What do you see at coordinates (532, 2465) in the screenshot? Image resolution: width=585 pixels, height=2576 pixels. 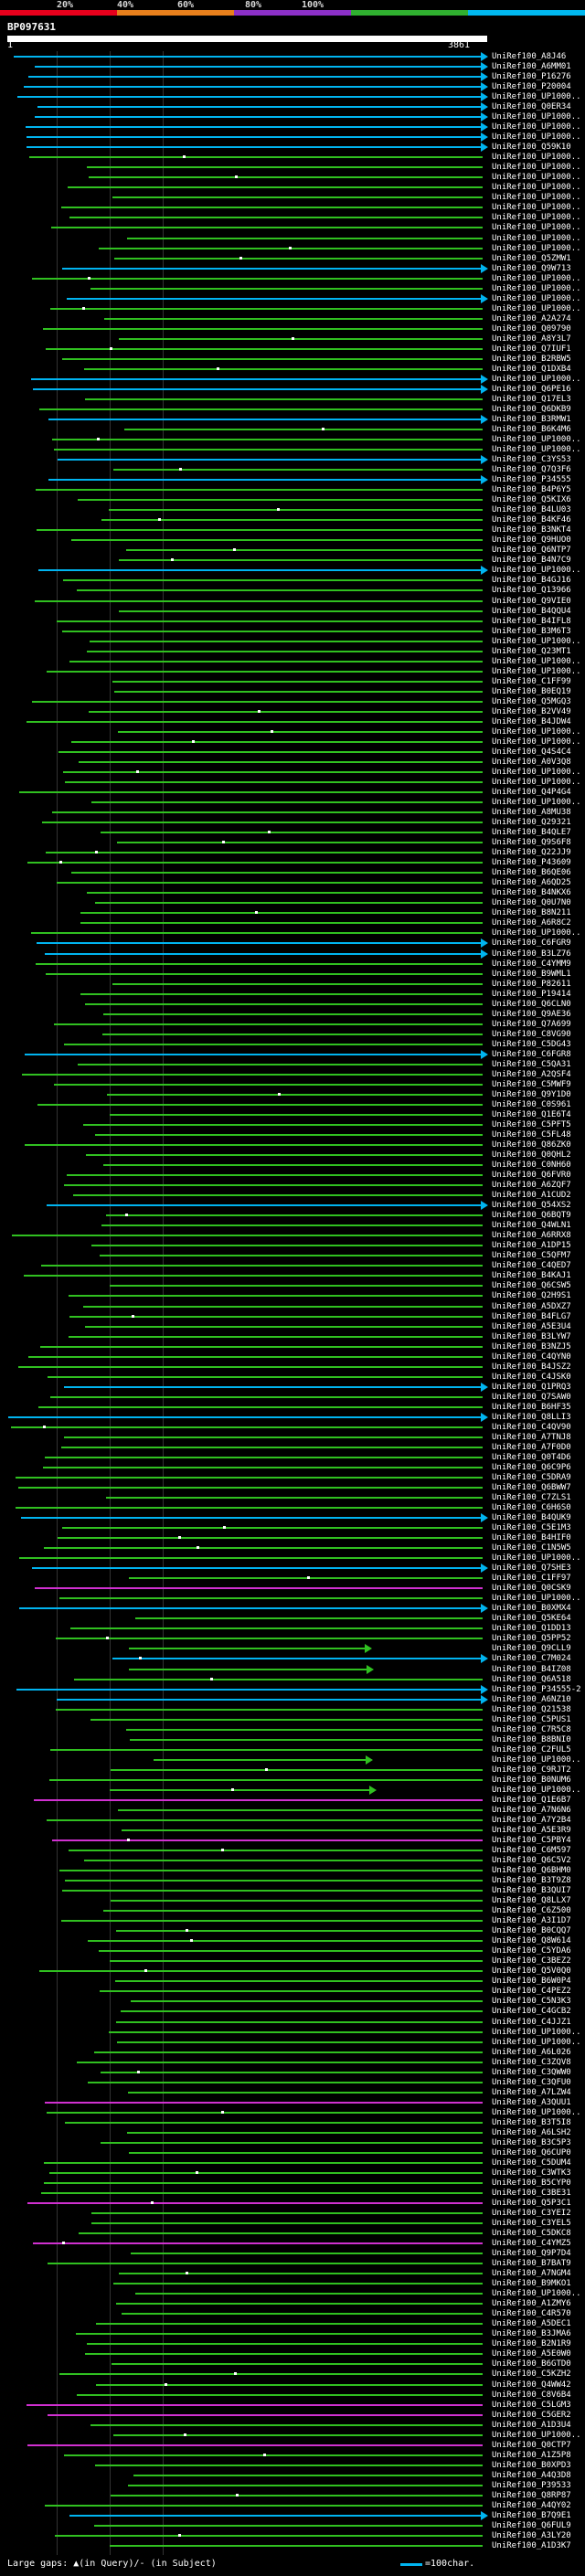 I see `hit-link: UniRef100_B0XPD3` at bounding box center [532, 2465].